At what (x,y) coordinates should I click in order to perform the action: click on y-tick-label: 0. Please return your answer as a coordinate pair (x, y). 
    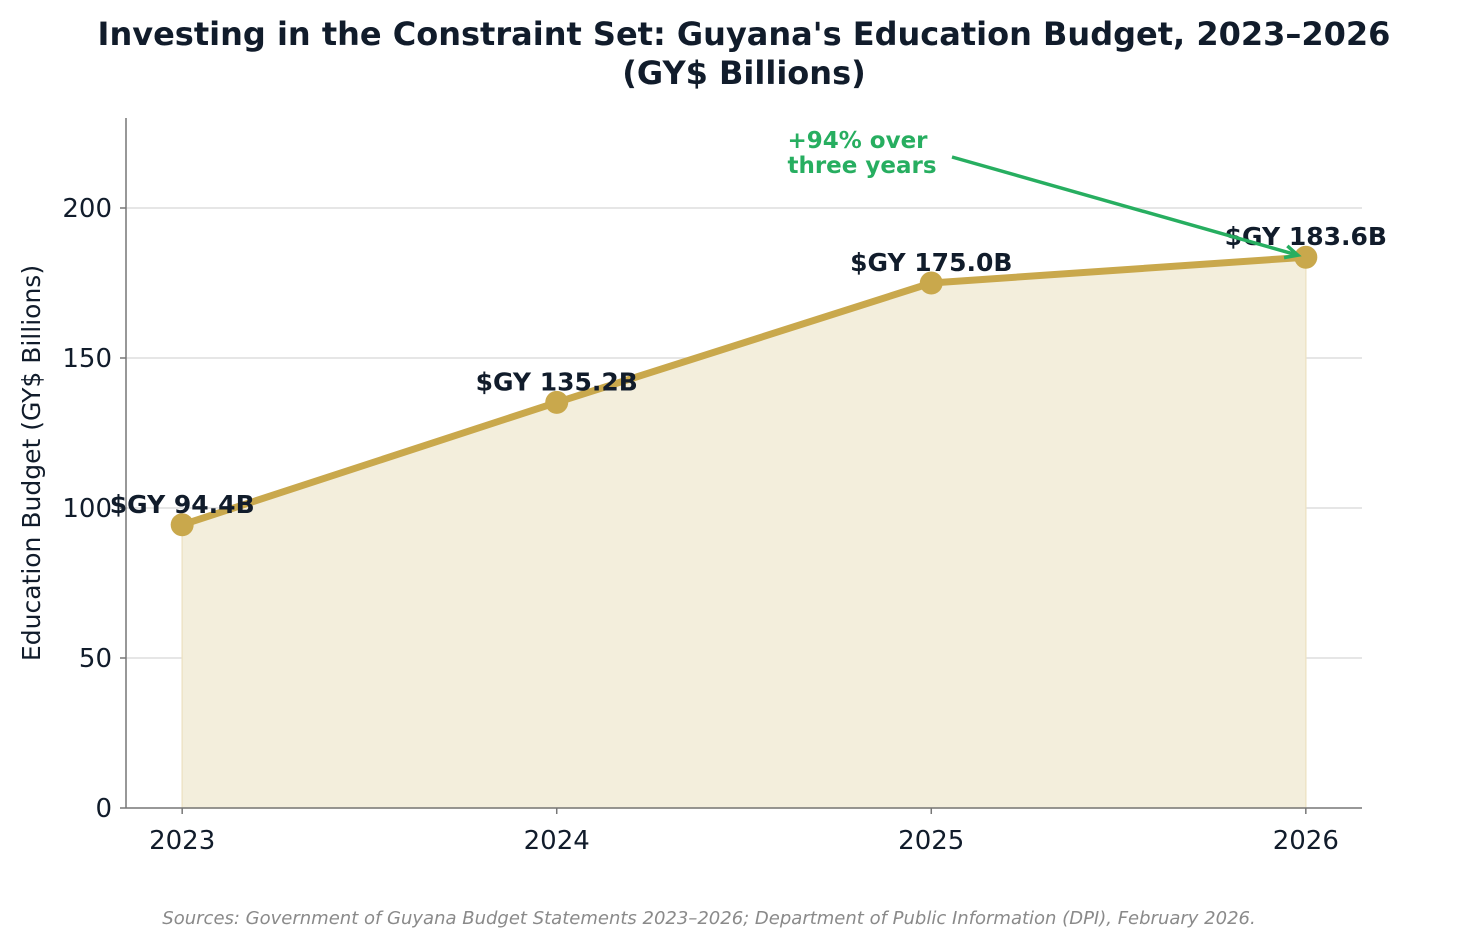
    Looking at the image, I should click on (103, 809).